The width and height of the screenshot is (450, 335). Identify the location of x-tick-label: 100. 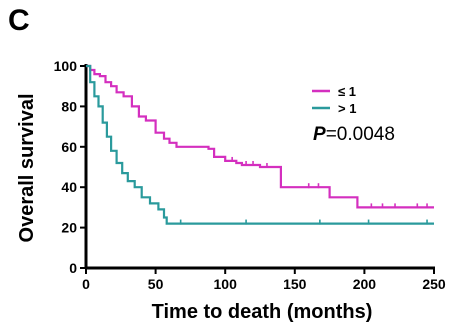
(226, 284).